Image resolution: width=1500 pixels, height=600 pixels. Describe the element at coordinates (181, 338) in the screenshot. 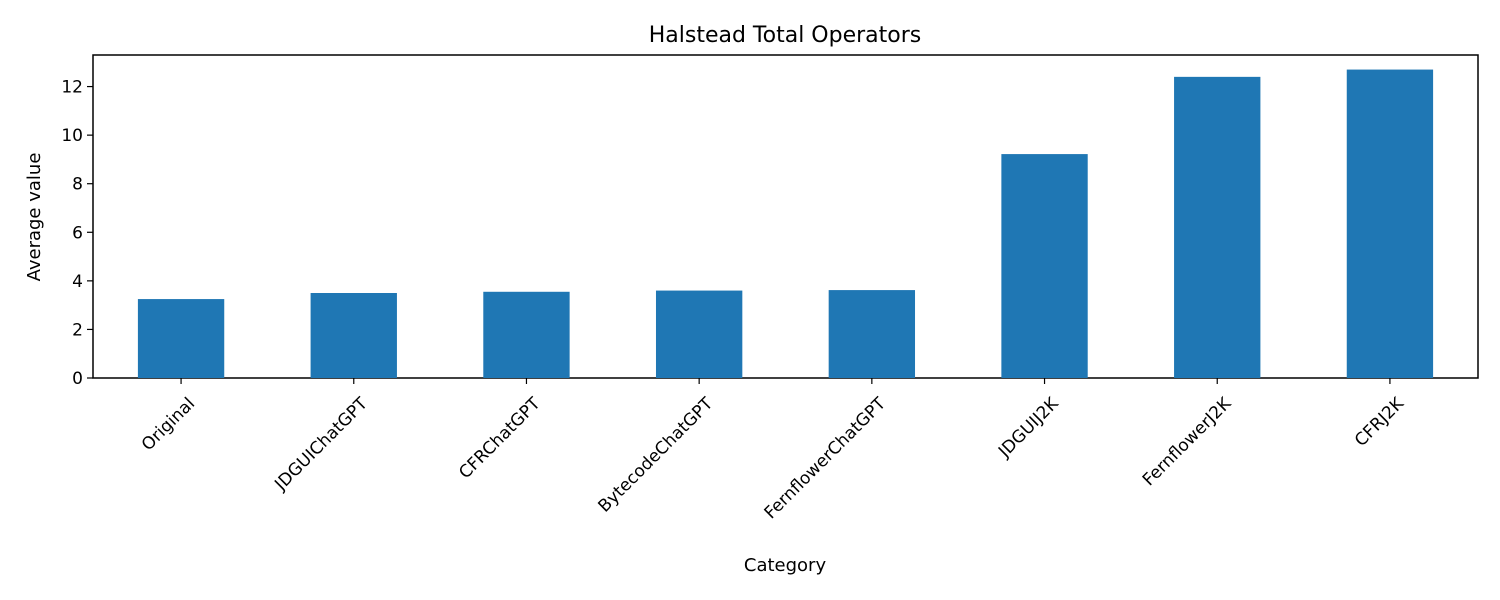

I see `bar-Original` at that location.